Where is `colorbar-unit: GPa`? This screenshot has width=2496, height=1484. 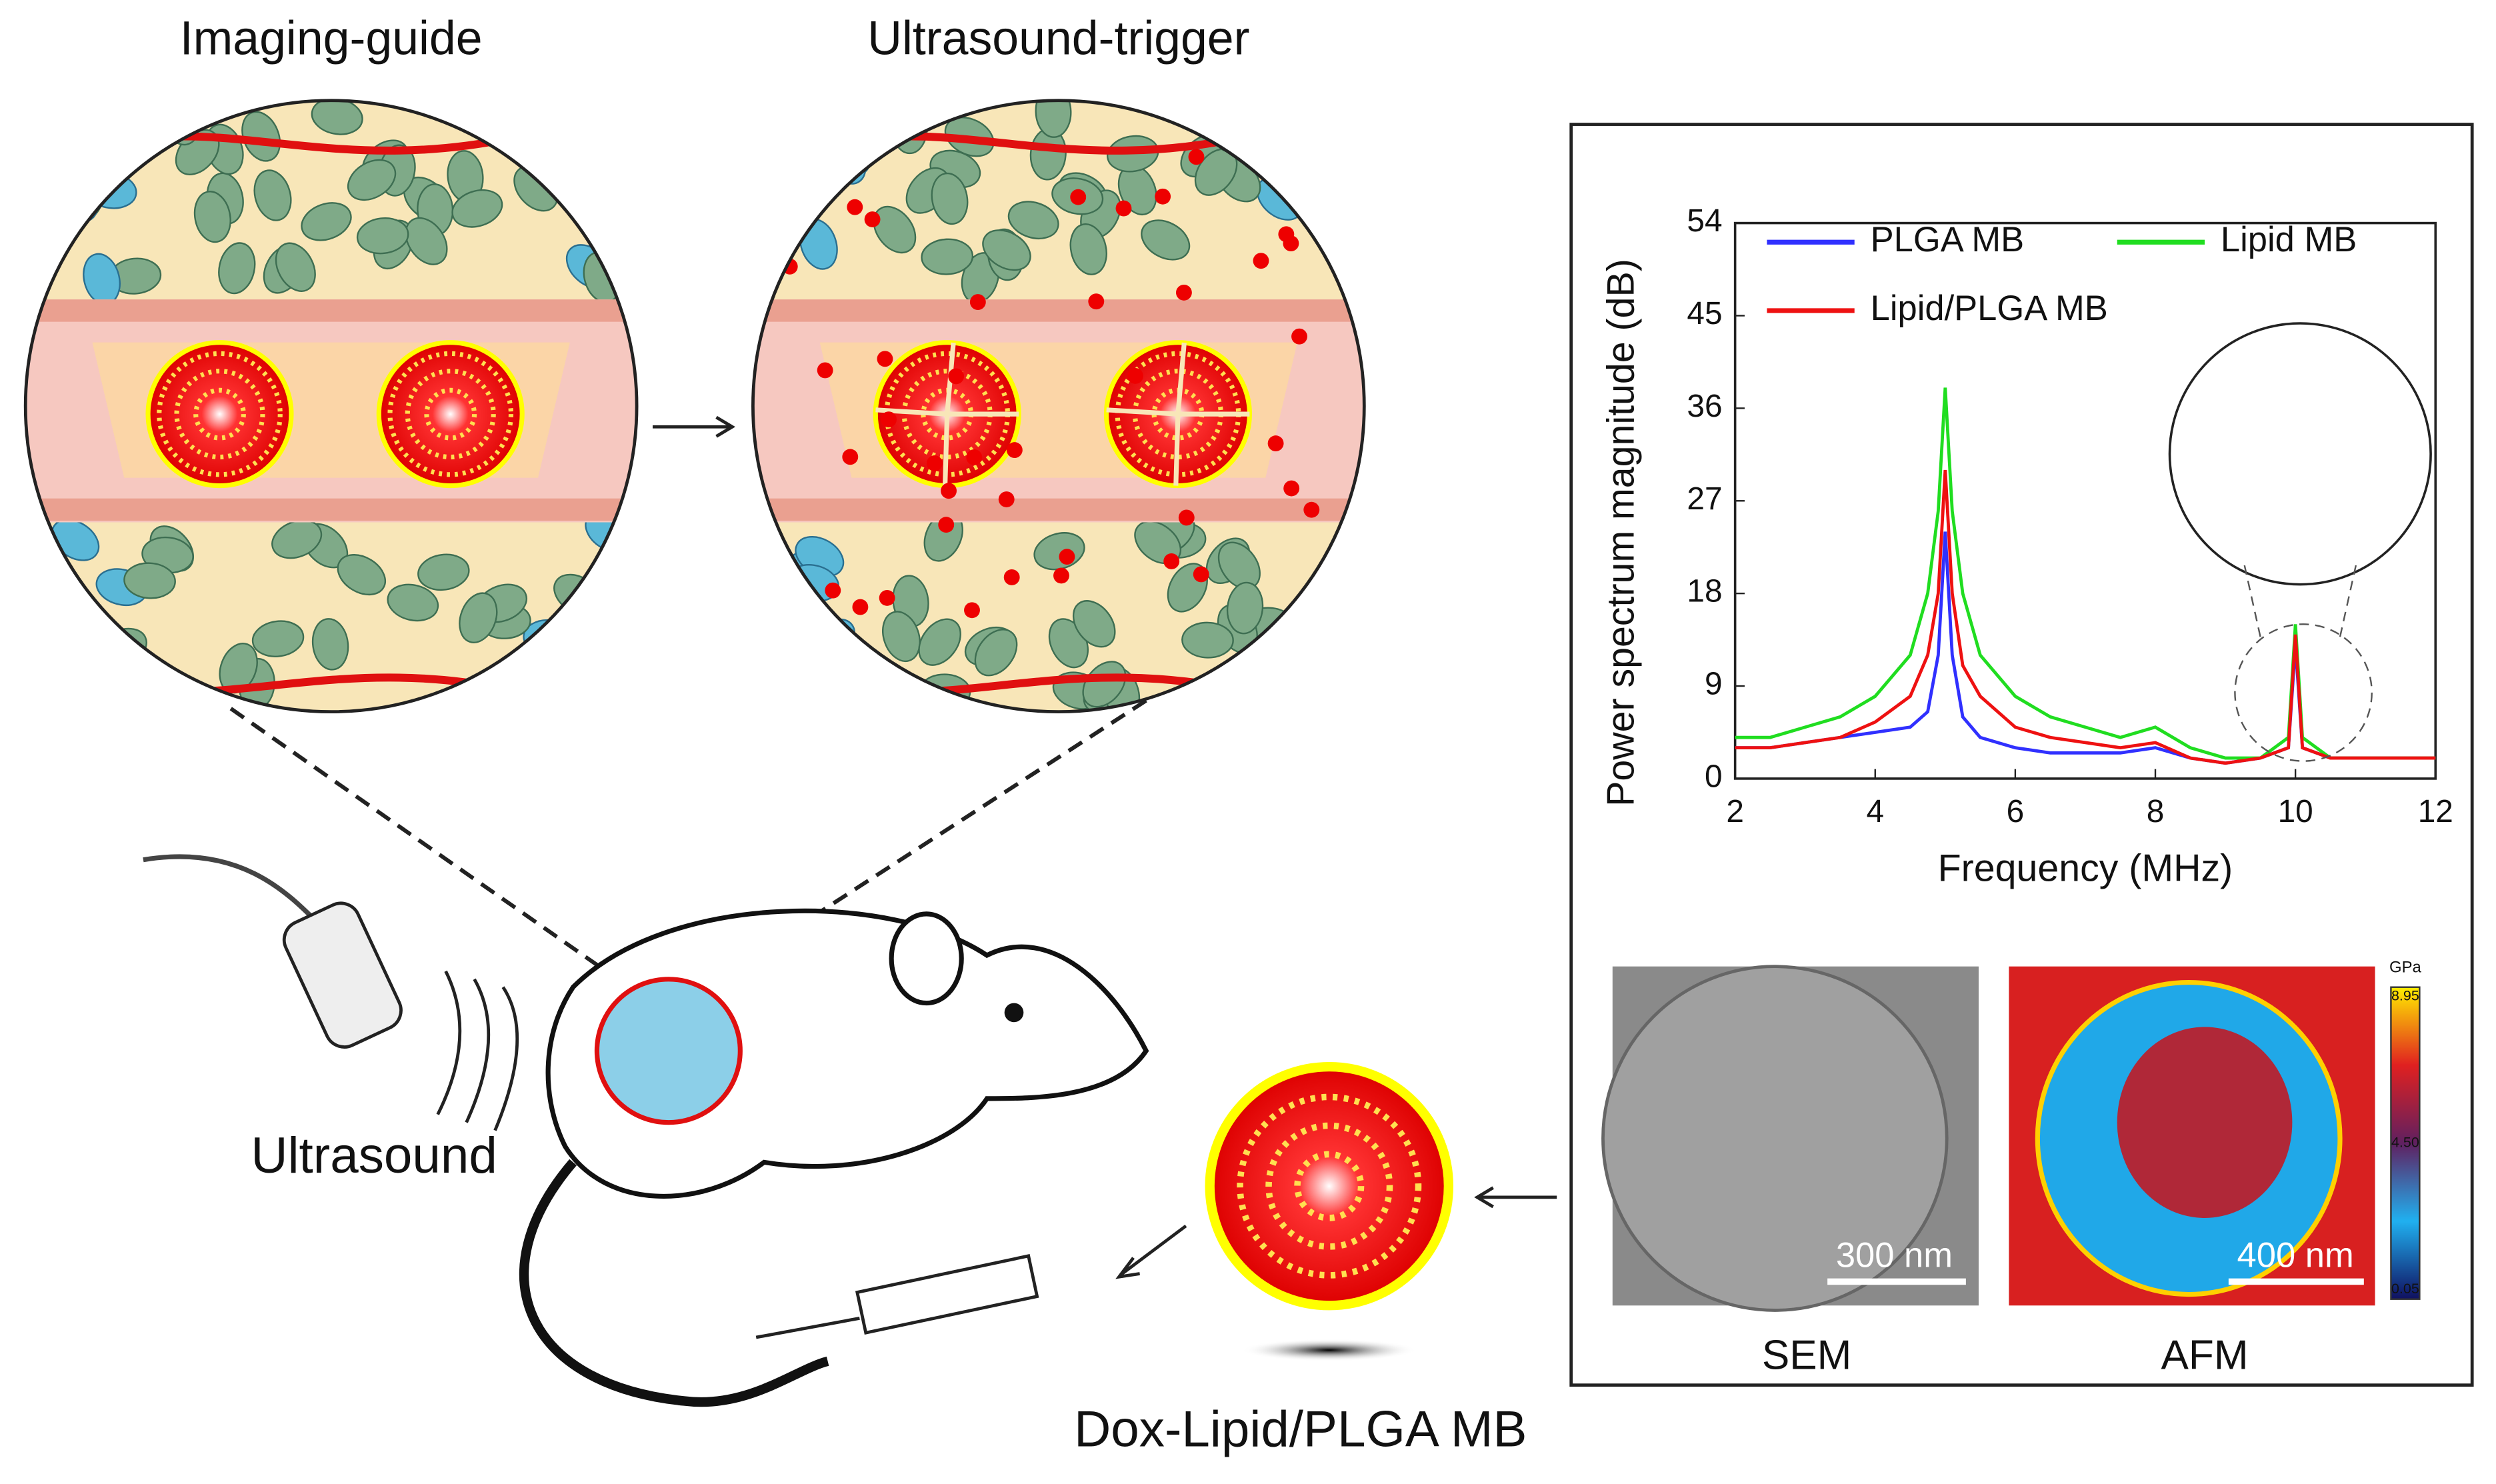 colorbar-unit: GPa is located at coordinates (2405, 967).